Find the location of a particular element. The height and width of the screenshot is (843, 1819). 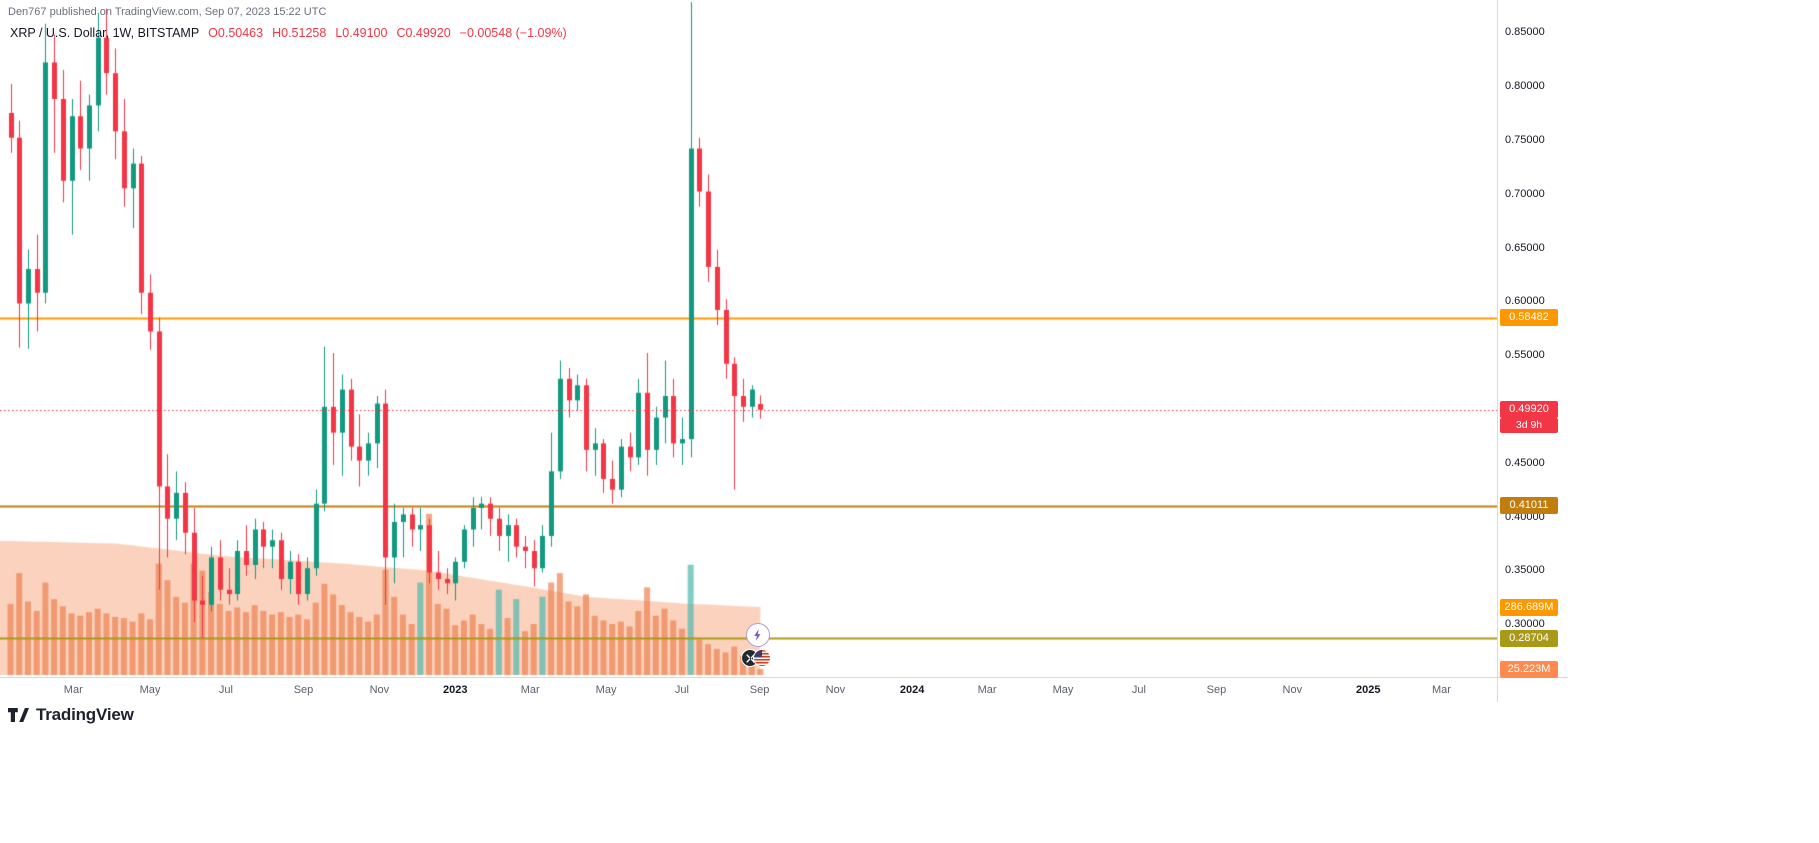

ohlc-open: O0.50463 is located at coordinates (236, 33).